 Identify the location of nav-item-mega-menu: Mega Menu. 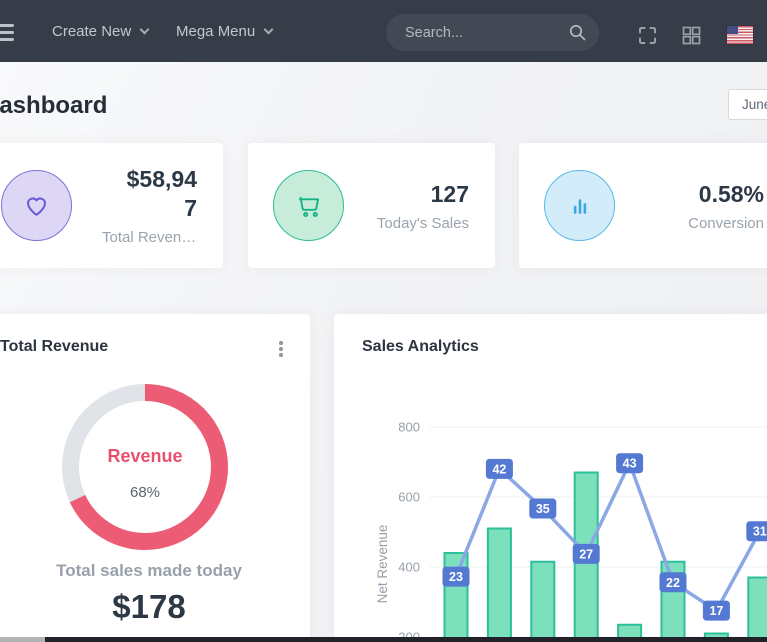
(225, 31).